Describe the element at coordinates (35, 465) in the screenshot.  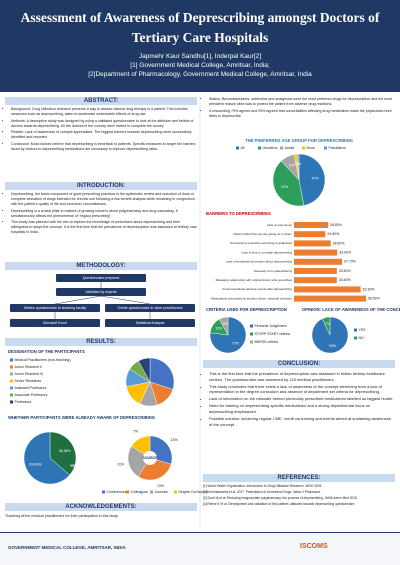
I see `slice-label: 63.64%` at that location.